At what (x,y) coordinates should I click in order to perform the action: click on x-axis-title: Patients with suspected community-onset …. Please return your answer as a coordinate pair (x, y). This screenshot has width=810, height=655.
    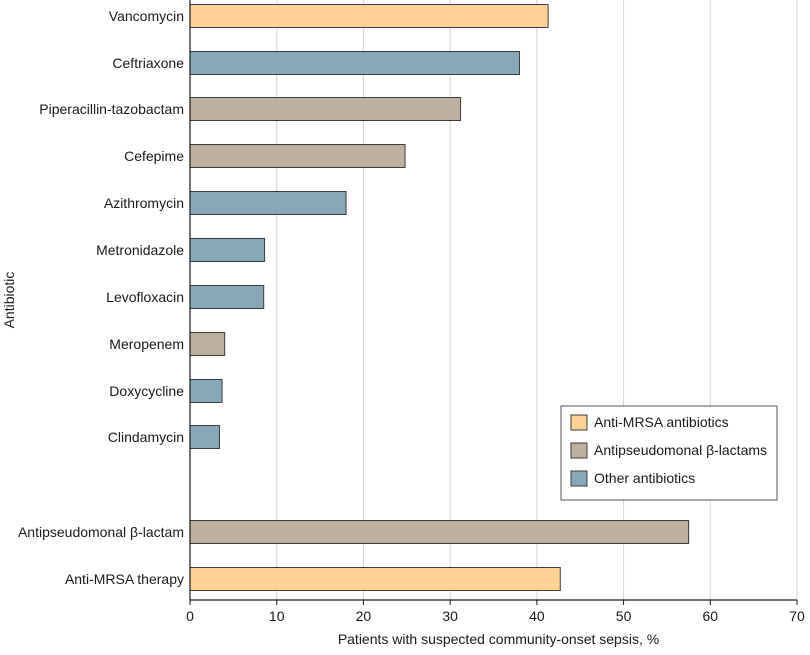
    Looking at the image, I should click on (498, 639).